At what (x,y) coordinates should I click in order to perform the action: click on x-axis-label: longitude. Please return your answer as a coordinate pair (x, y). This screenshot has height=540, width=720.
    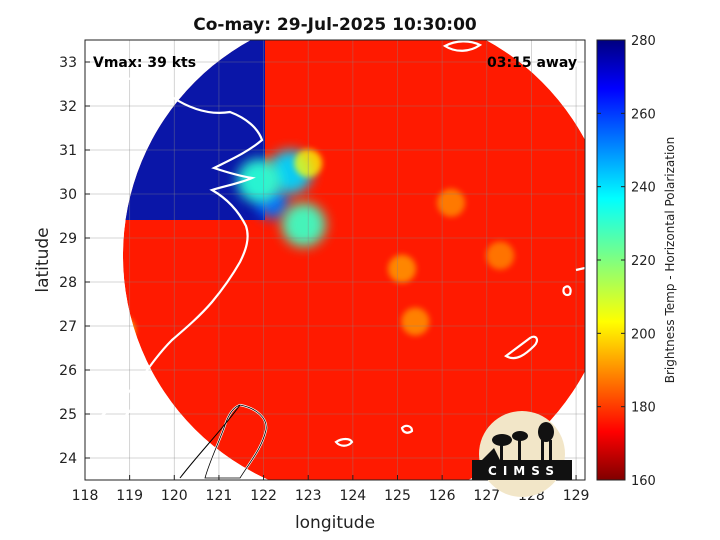
    Looking at the image, I should click on (335, 523).